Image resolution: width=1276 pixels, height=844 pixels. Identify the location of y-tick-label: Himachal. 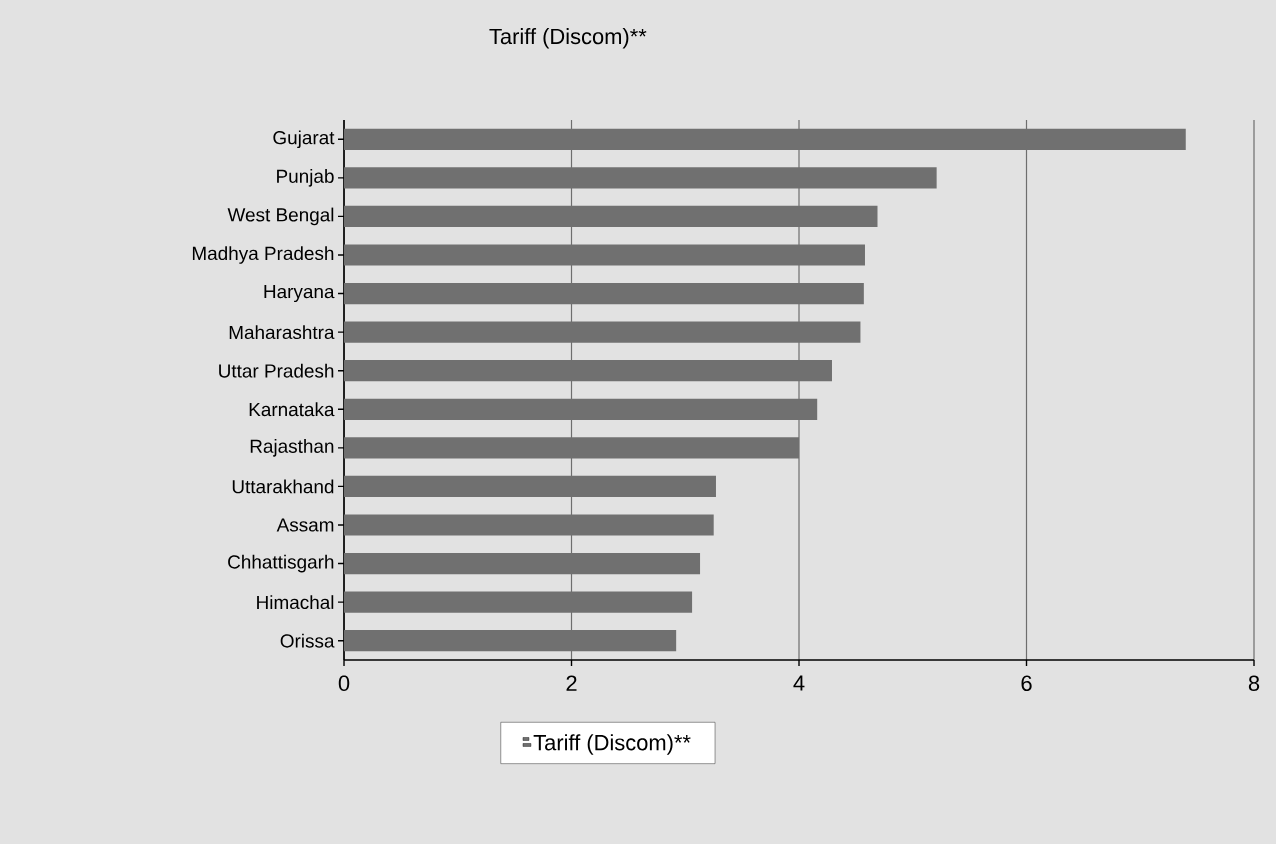
(295, 602).